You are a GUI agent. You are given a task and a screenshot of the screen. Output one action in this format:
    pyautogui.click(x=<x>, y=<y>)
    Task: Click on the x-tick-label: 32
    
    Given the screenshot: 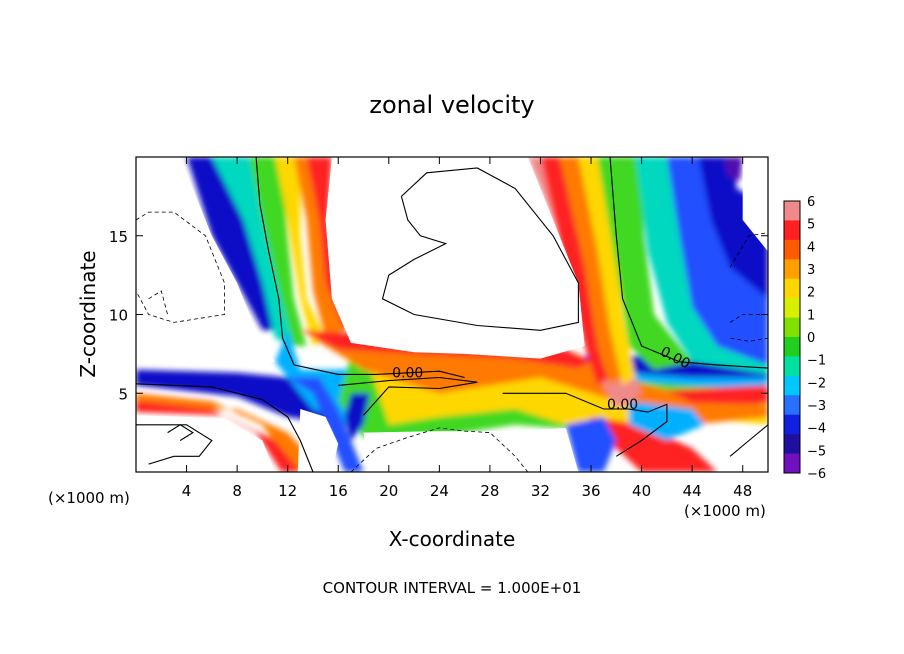 What is the action you would take?
    pyautogui.click(x=540, y=491)
    